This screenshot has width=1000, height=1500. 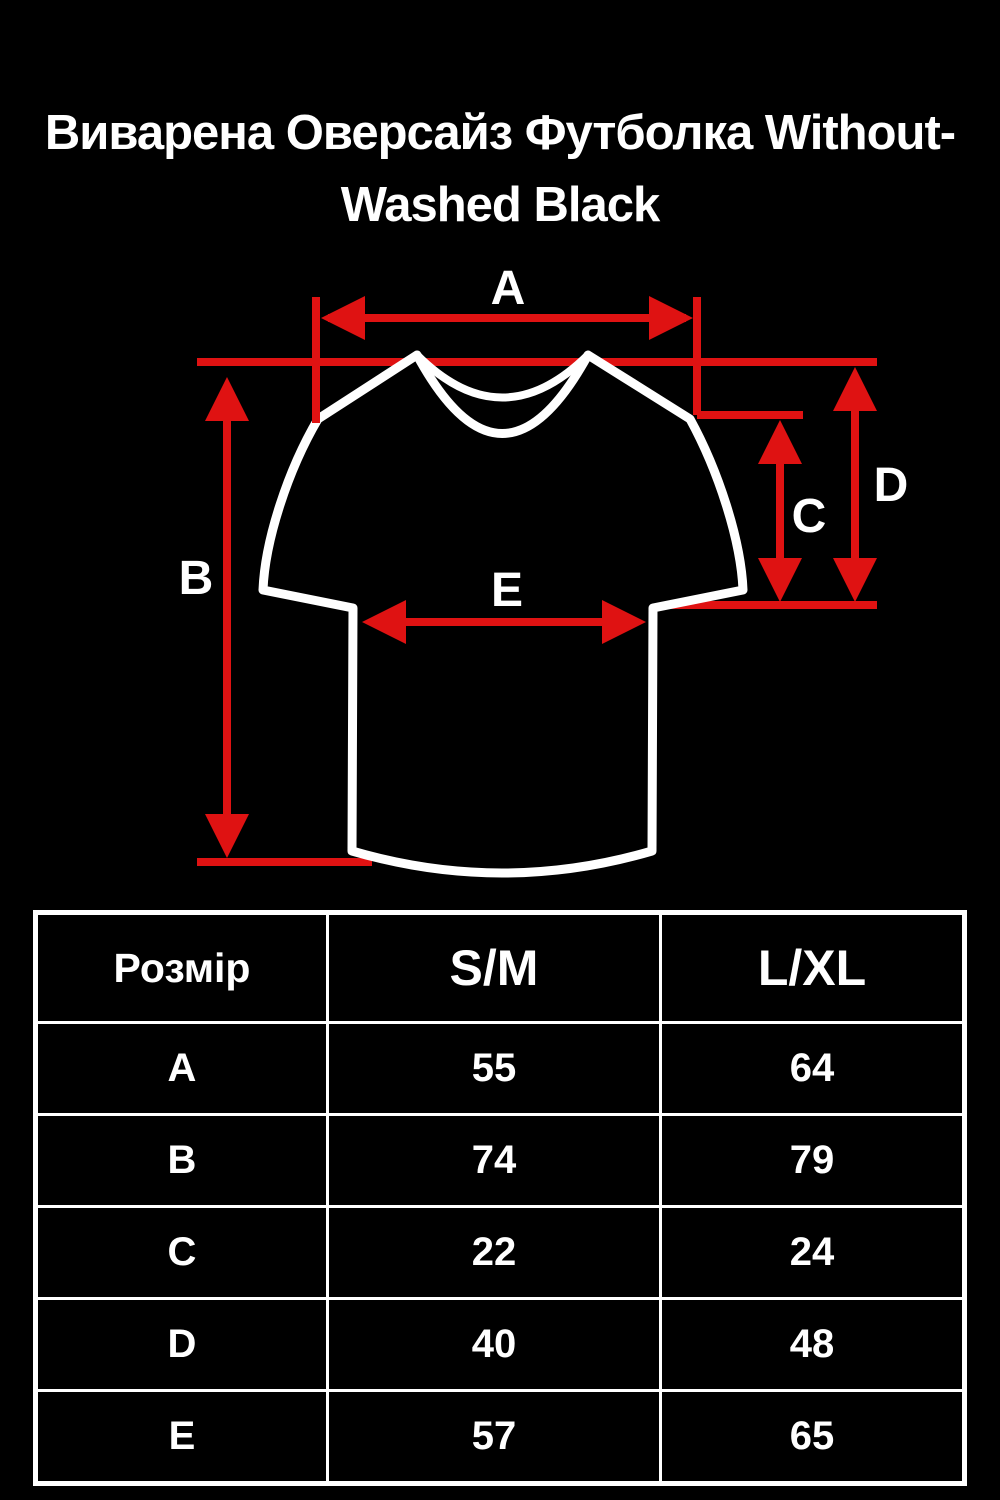 I want to click on dim-cell: A, so click(x=182, y=1068).